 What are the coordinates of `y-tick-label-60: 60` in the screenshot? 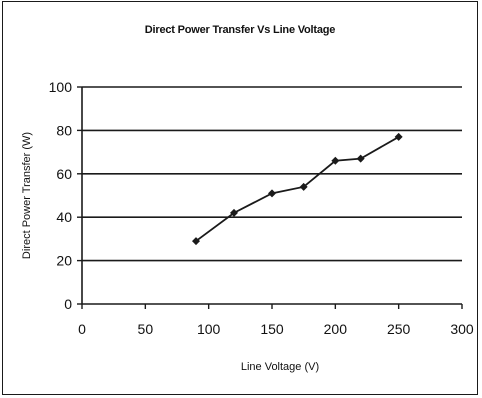 It's located at (64, 174).